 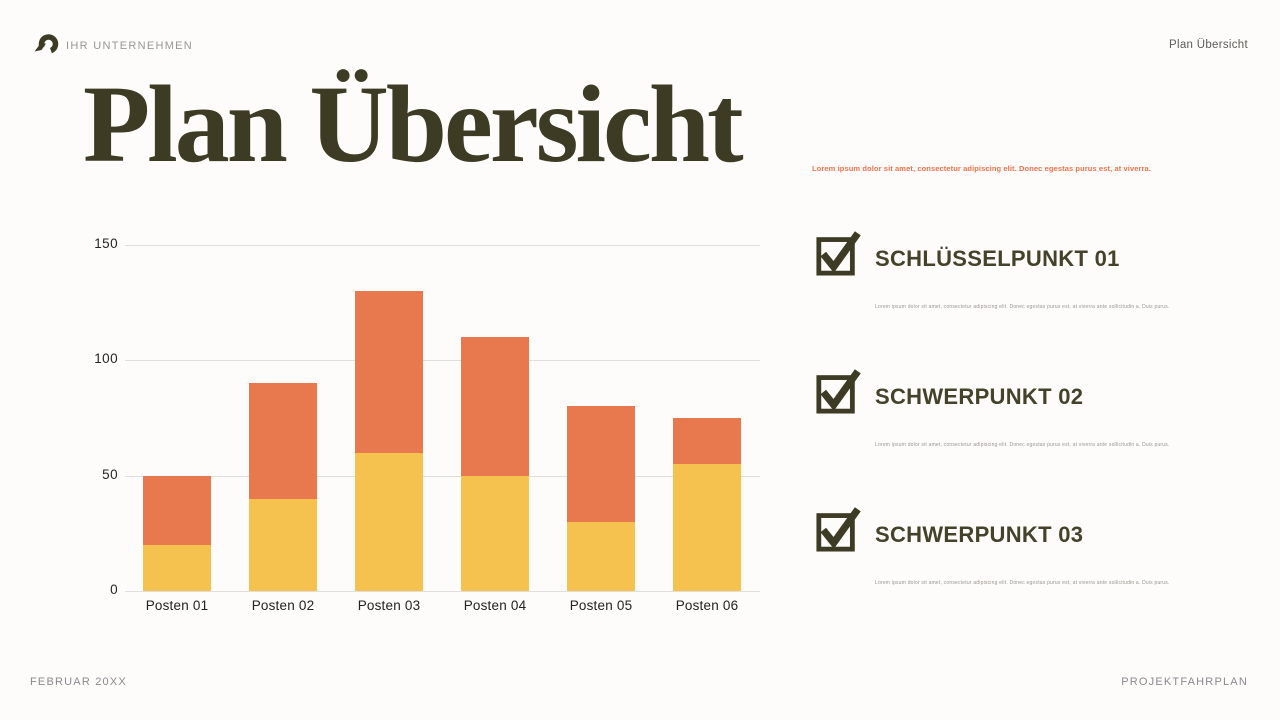 I want to click on checklist-heading: SCHLÜSSELPUNKT 01, so click(x=997, y=258).